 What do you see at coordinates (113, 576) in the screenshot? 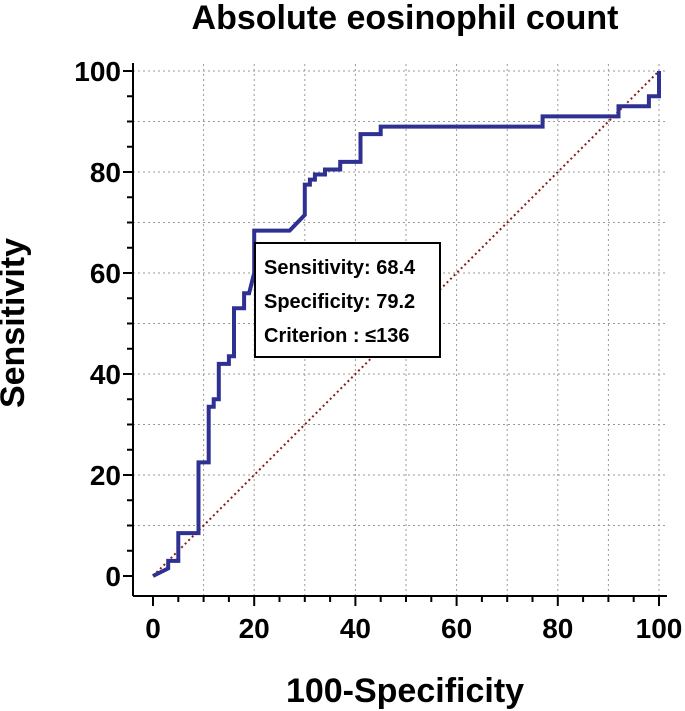
I see `y-tick-label: 0` at bounding box center [113, 576].